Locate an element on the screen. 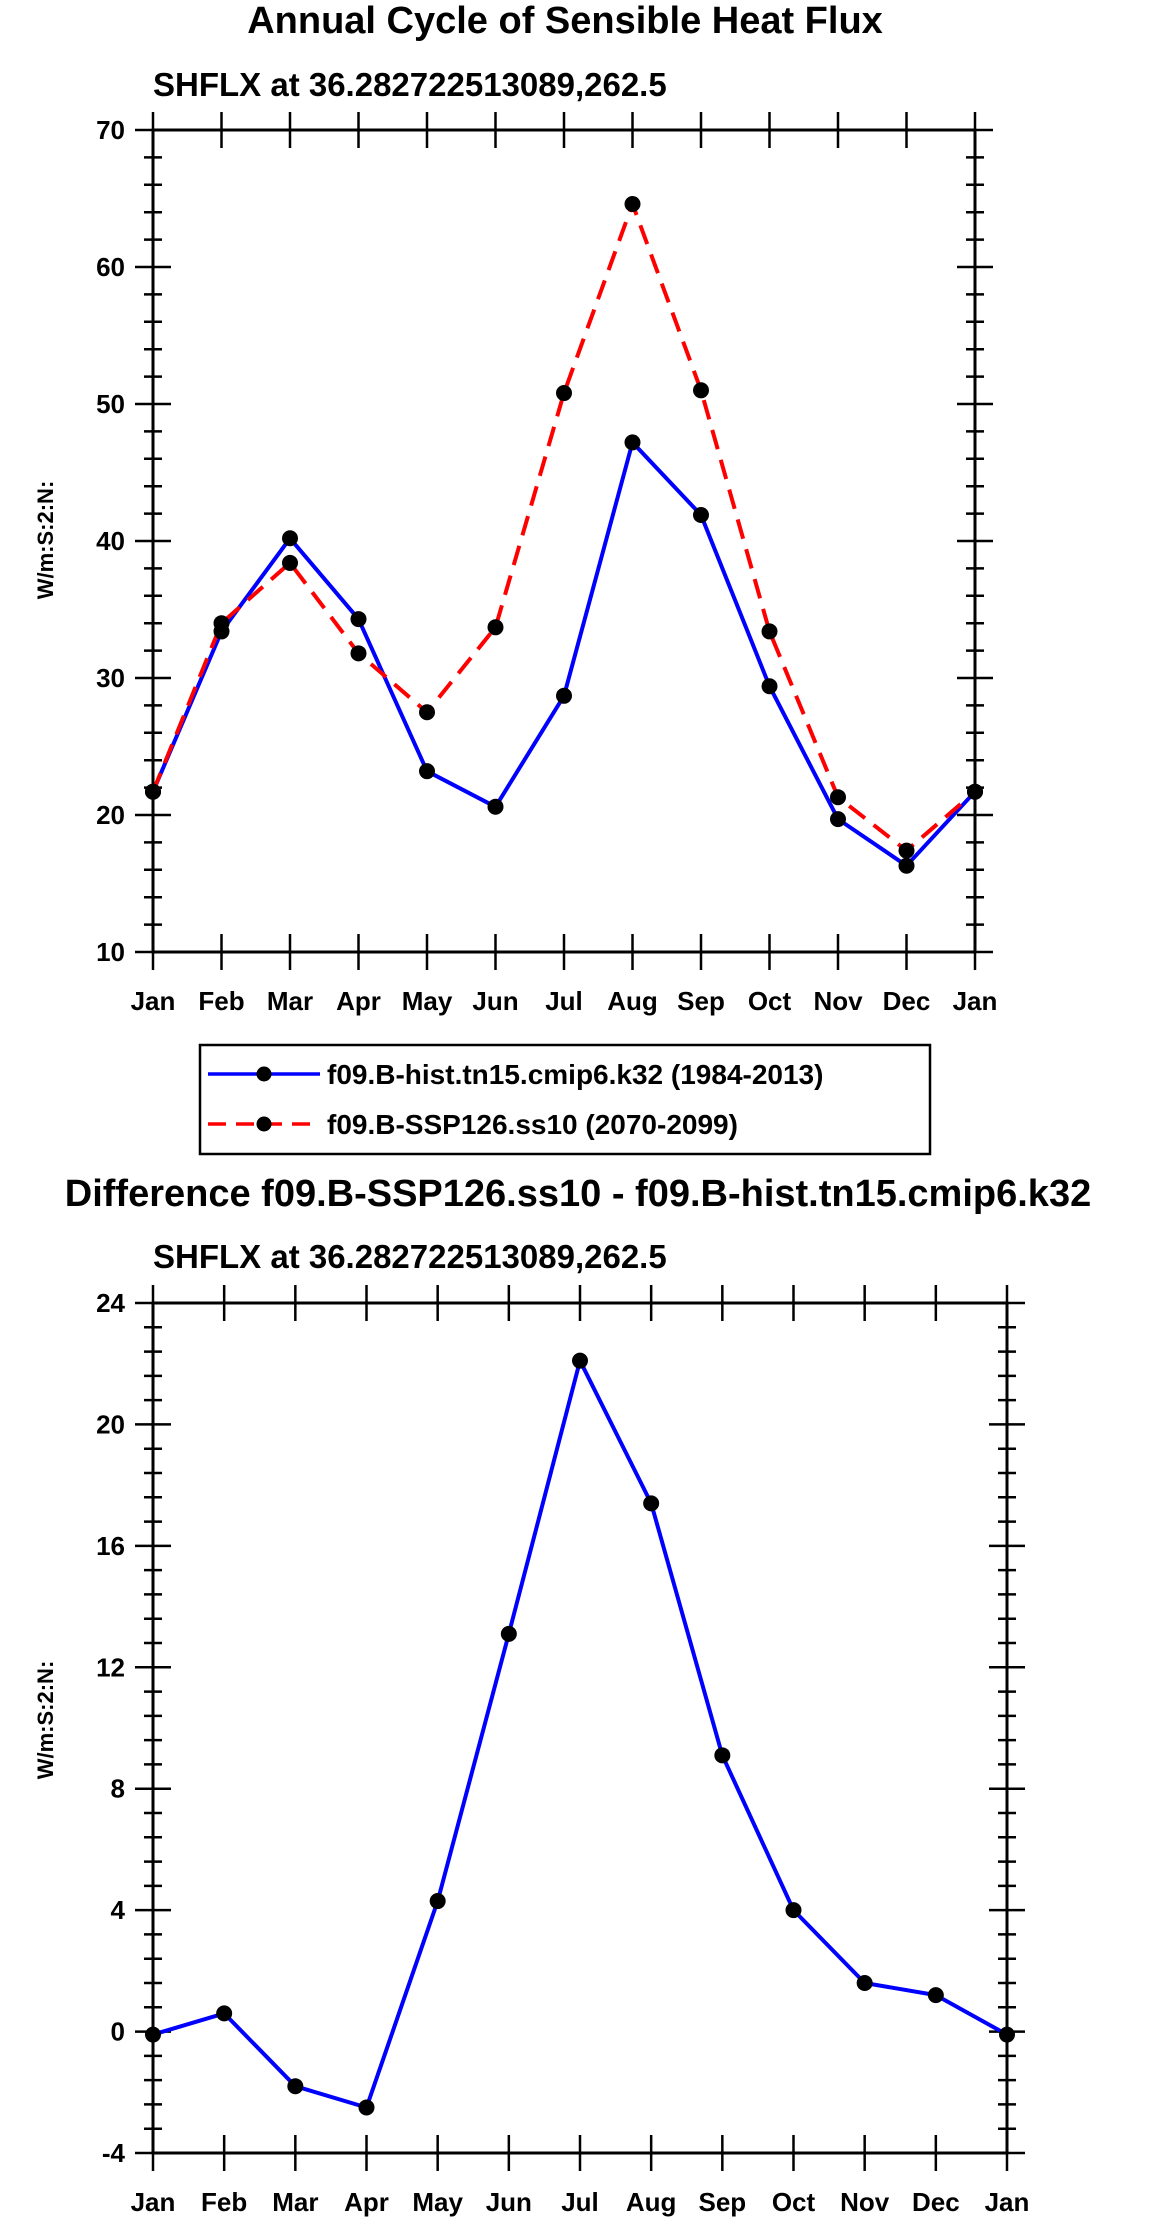 The height and width of the screenshot is (2231, 1161). chart2-xtick-label: May is located at coordinates (437, 2202).